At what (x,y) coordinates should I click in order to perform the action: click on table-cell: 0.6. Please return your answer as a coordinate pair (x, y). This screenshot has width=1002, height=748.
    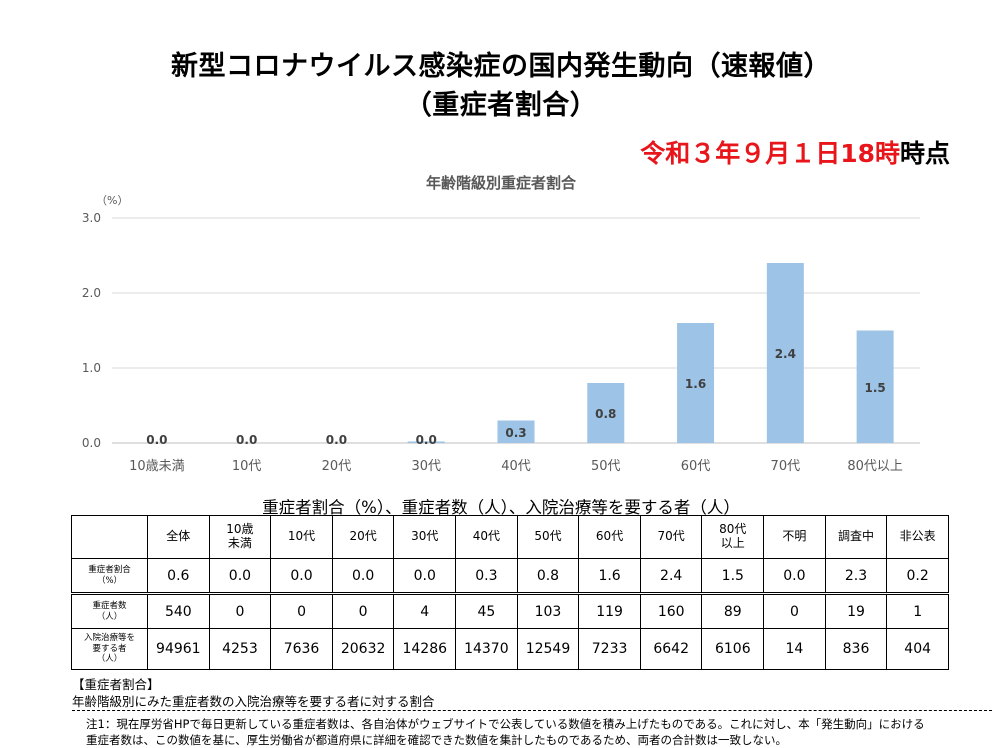
    Looking at the image, I should click on (178, 576).